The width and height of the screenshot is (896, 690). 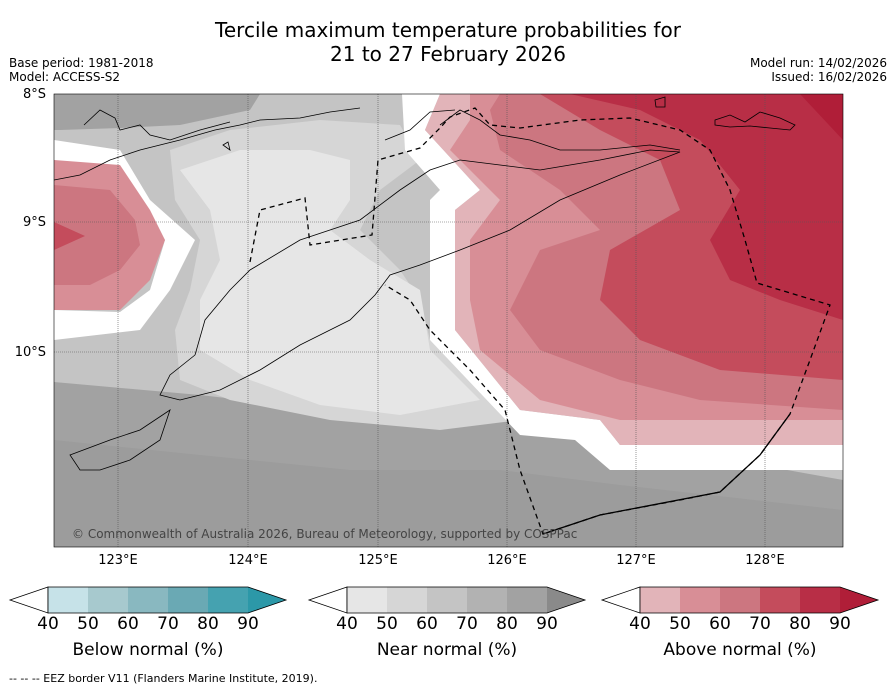 I want to click on colorbar-near-high-arrow, so click(x=566, y=600).